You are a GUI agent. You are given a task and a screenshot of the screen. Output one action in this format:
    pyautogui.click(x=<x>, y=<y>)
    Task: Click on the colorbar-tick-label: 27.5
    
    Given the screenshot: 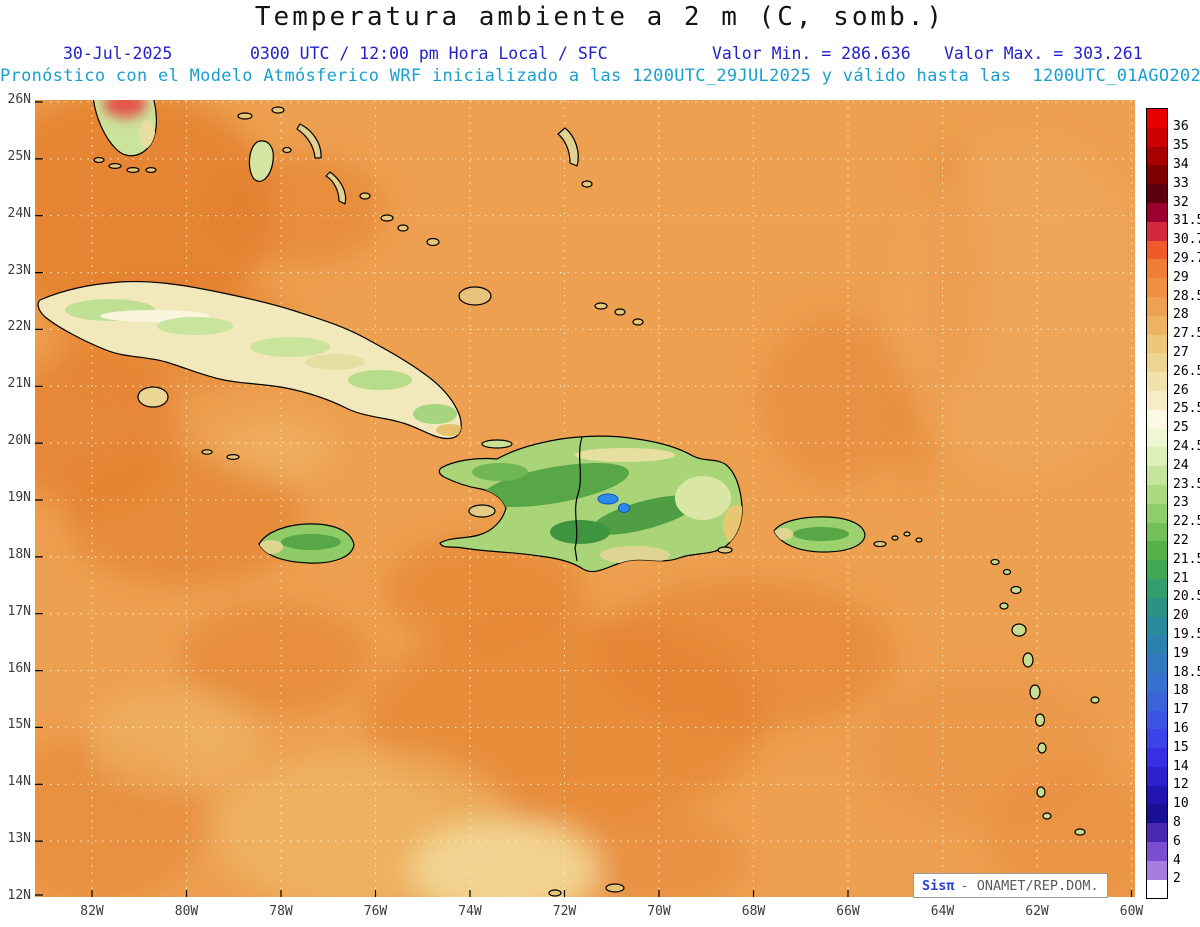 What is the action you would take?
    pyautogui.click(x=1186, y=334)
    